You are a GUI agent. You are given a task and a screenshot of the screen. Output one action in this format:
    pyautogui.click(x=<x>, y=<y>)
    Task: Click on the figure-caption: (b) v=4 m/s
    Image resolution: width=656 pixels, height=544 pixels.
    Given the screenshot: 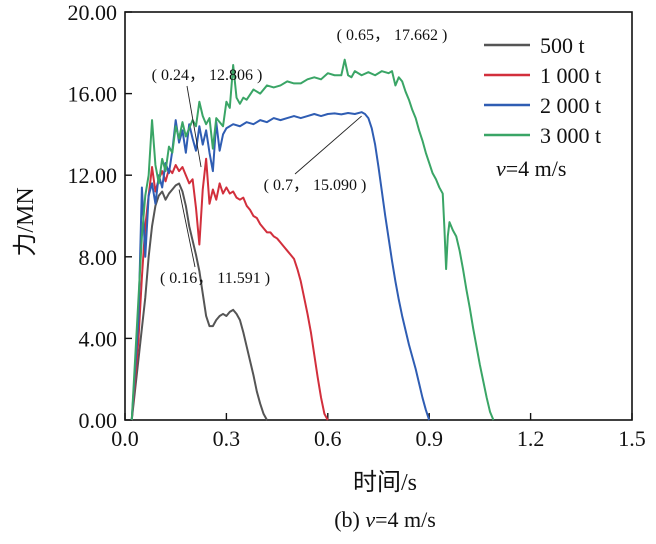 What is the action you would take?
    pyautogui.click(x=385, y=519)
    